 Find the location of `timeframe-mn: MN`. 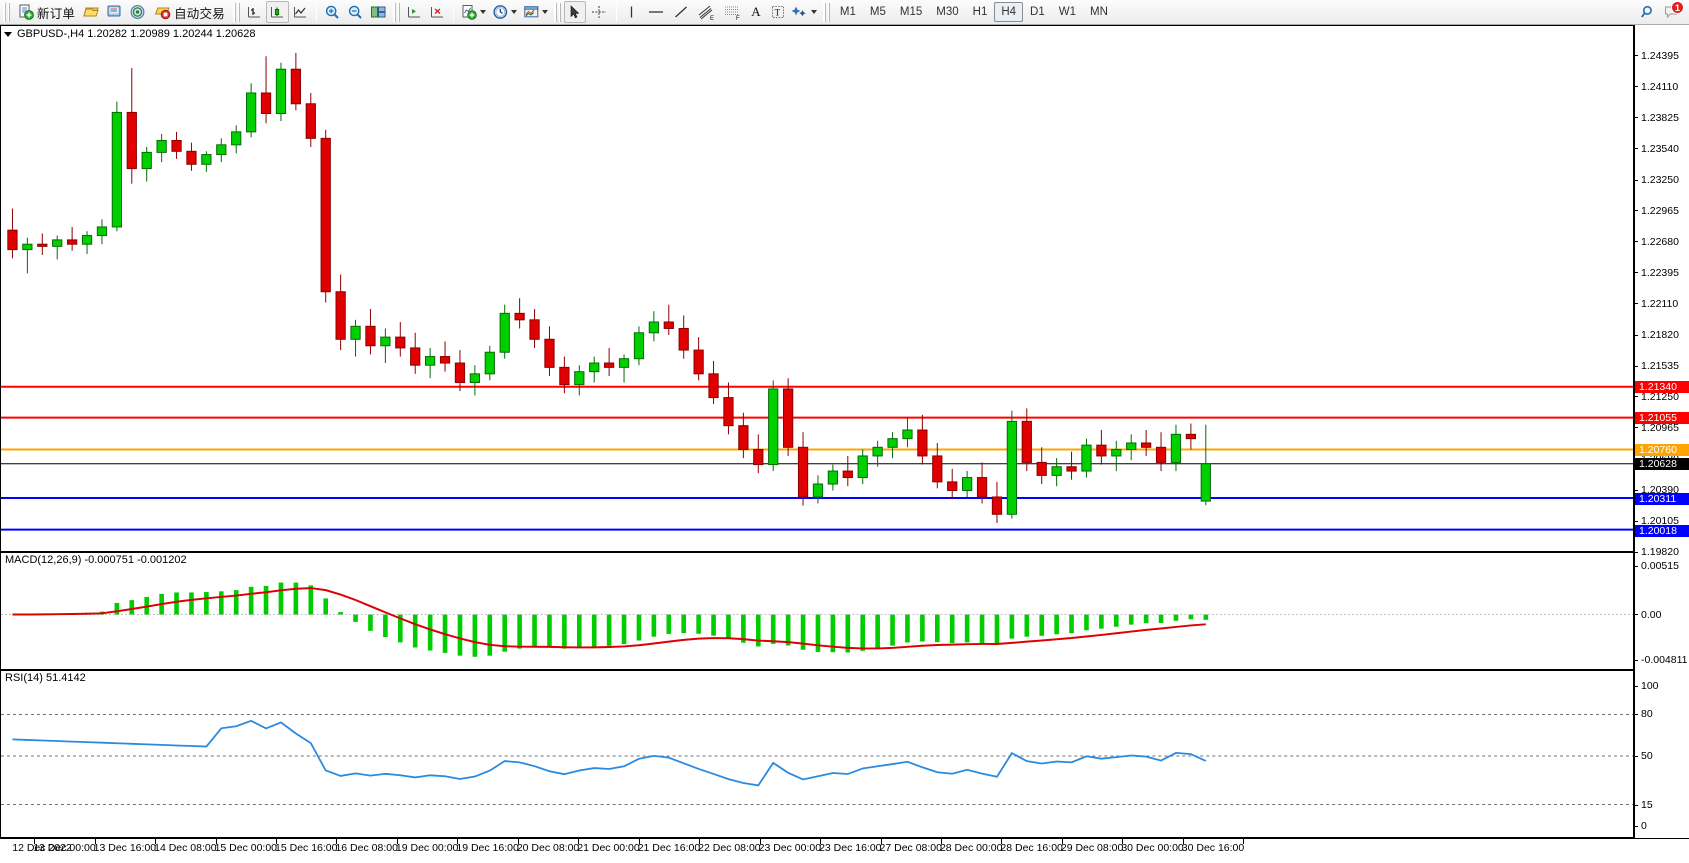

timeframe-mn: MN is located at coordinates (1099, 12).